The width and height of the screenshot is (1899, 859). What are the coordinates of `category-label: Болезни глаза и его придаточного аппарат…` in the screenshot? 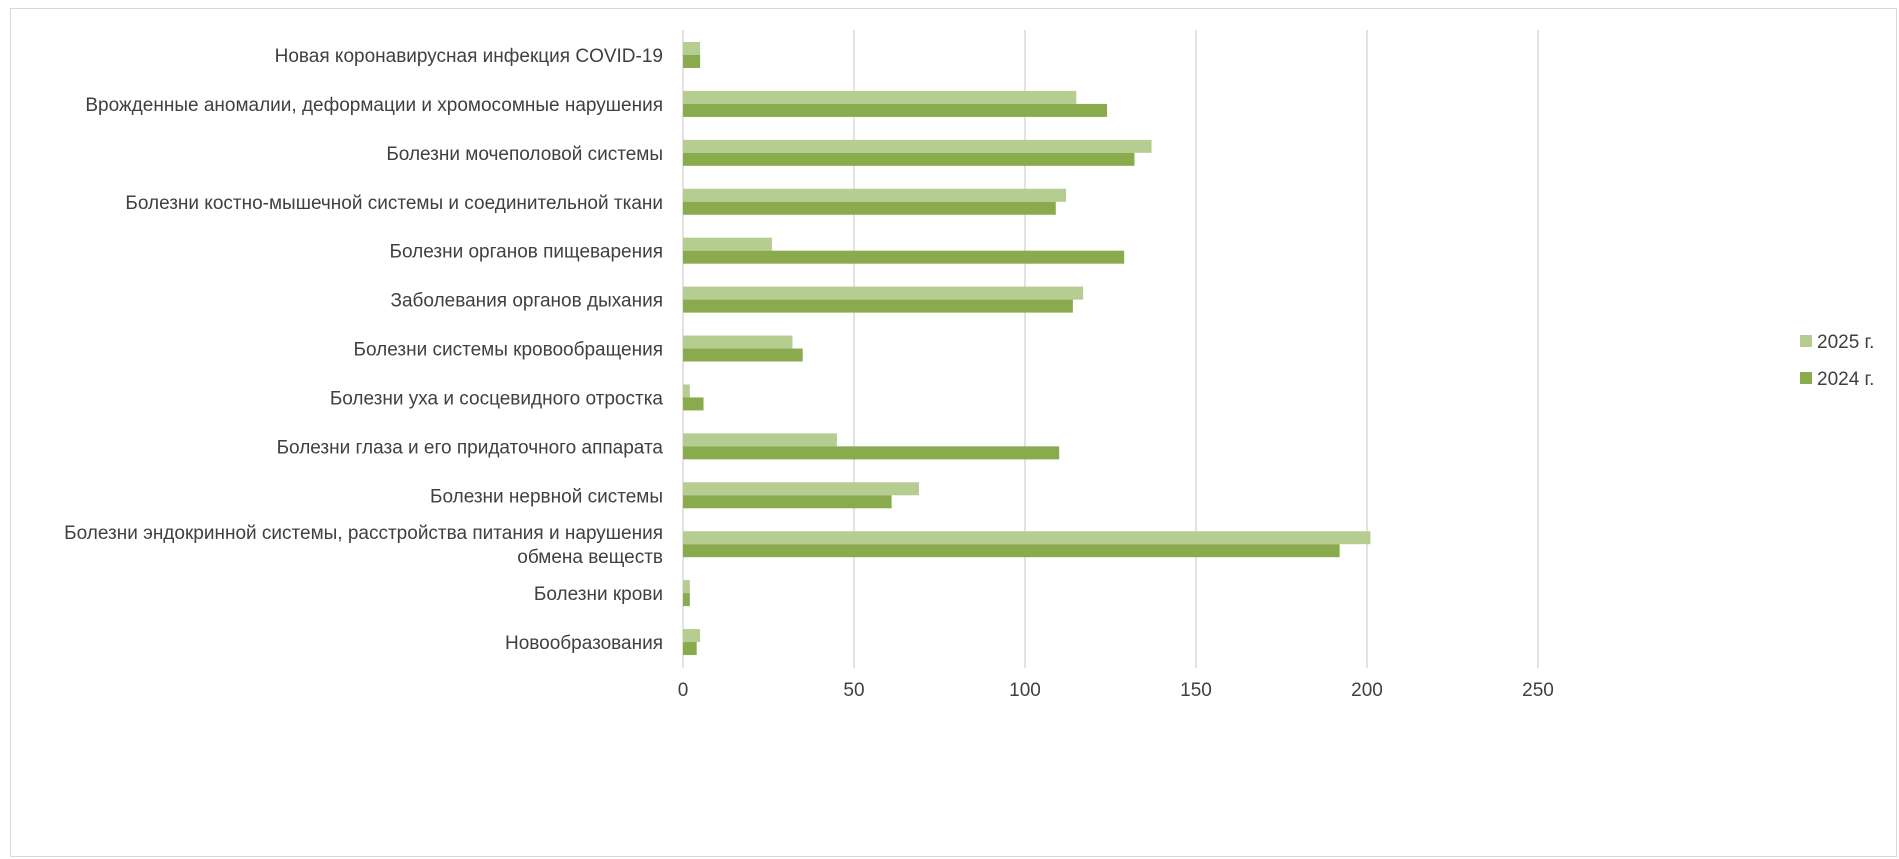 It's located at (470, 447).